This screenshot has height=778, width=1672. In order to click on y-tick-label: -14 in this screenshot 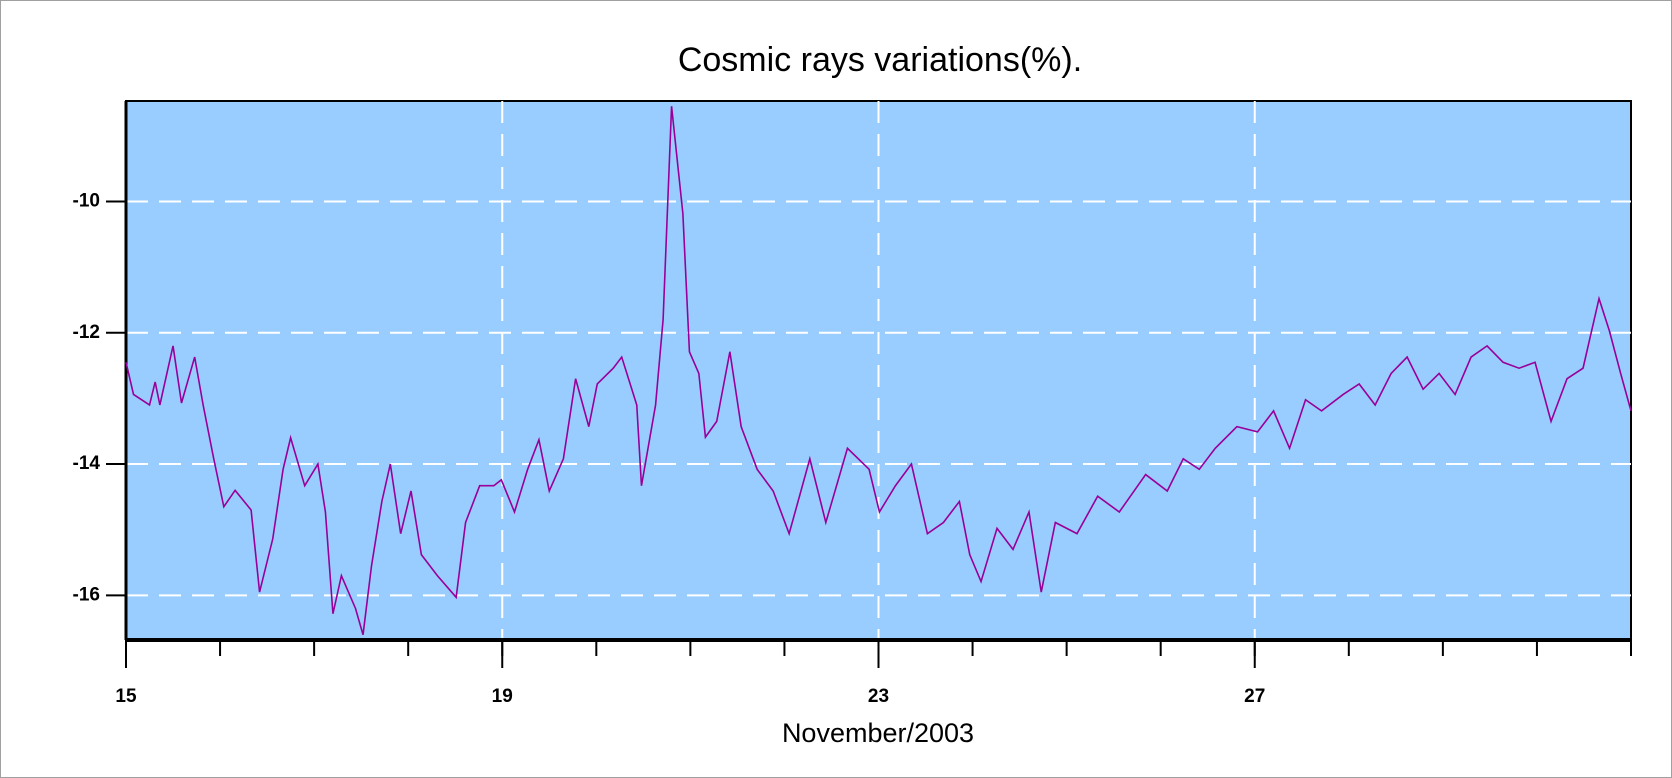, I will do `click(87, 463)`.